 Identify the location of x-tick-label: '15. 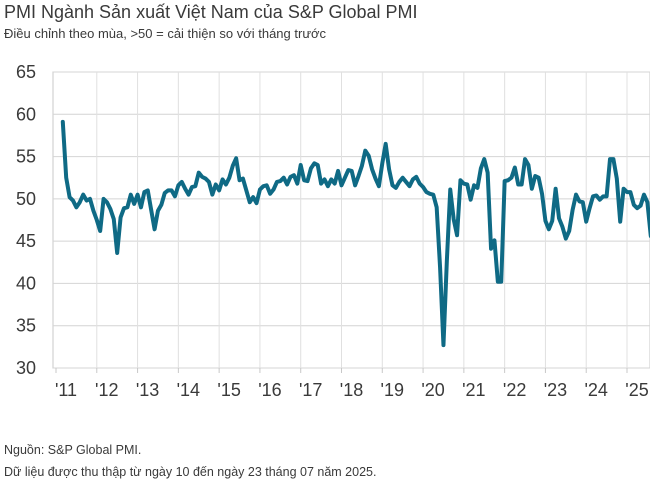
(228, 390).